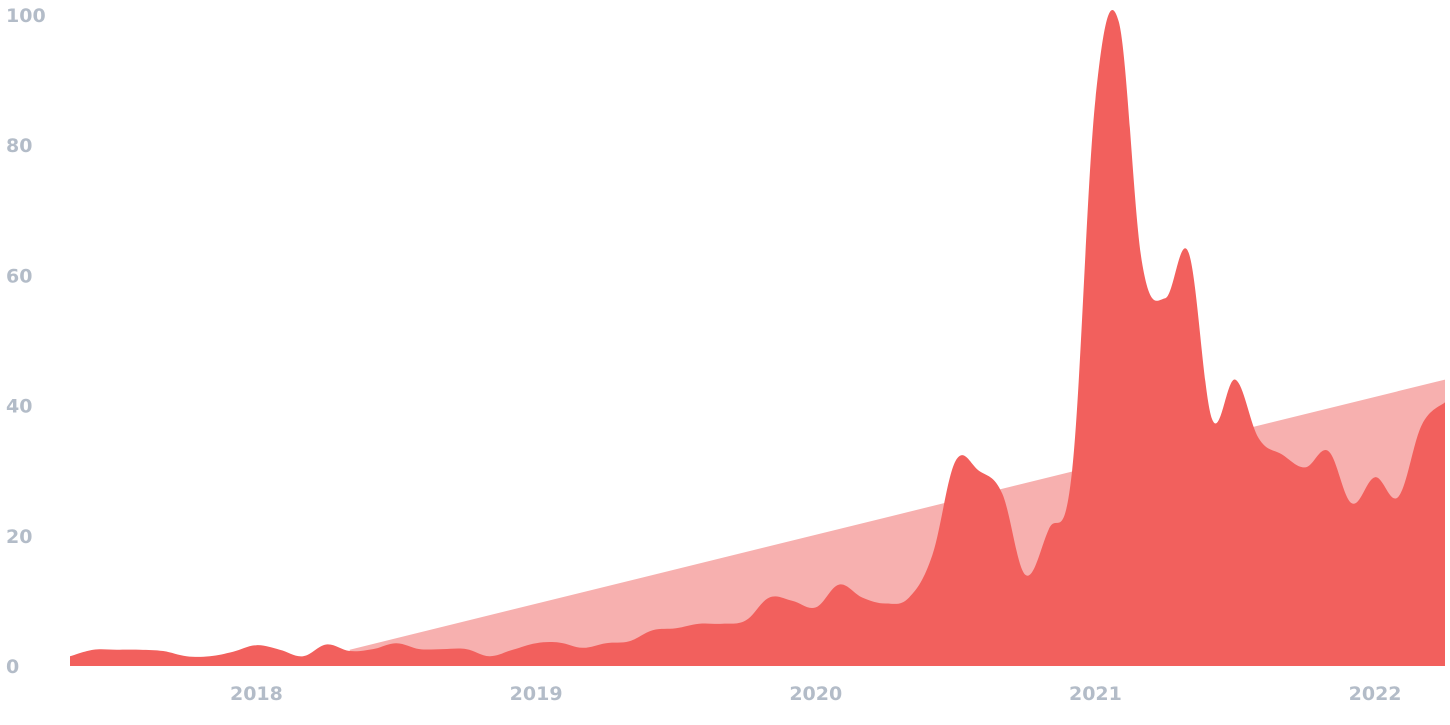 Image resolution: width=1450 pixels, height=725 pixels. What do you see at coordinates (536, 694) in the screenshot?
I see `x-tick-label: 2019` at bounding box center [536, 694].